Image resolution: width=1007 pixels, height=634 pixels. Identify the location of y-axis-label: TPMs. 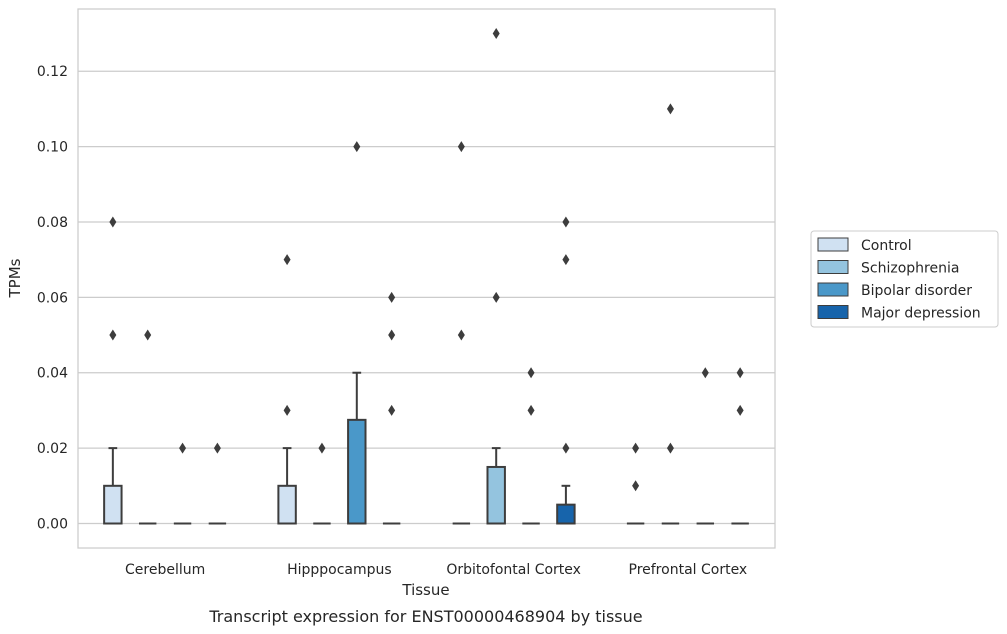
(15, 278).